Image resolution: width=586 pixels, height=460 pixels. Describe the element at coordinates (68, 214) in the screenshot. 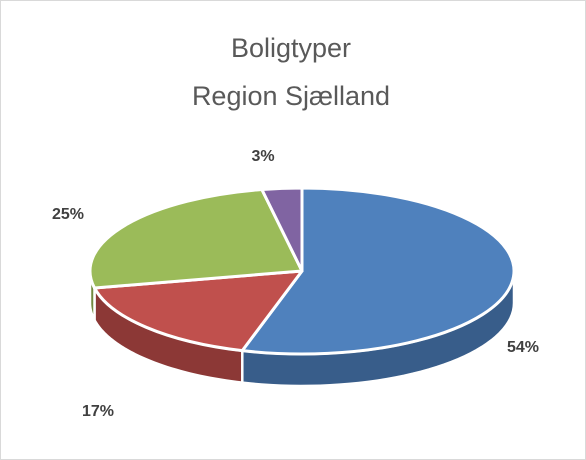

I see `data-label: 25%` at that location.